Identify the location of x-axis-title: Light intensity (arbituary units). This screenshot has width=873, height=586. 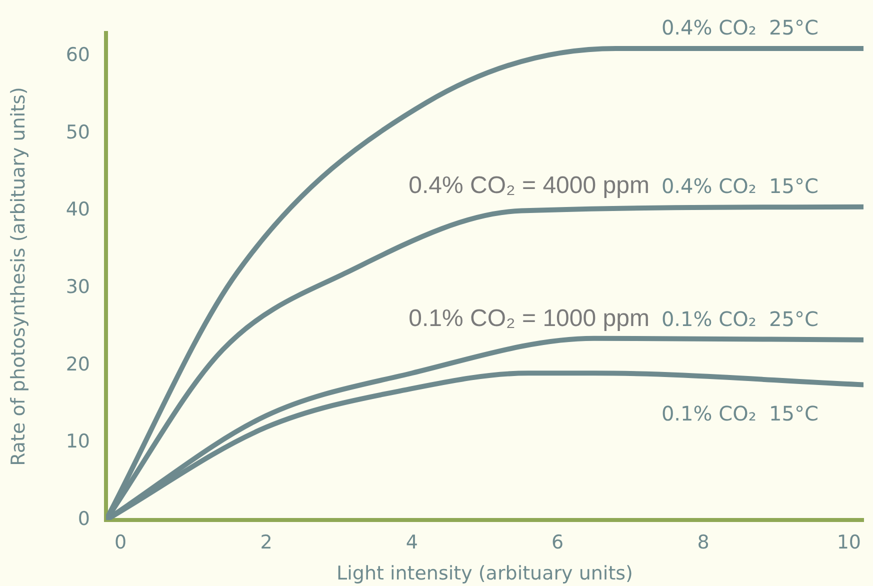
(484, 573).